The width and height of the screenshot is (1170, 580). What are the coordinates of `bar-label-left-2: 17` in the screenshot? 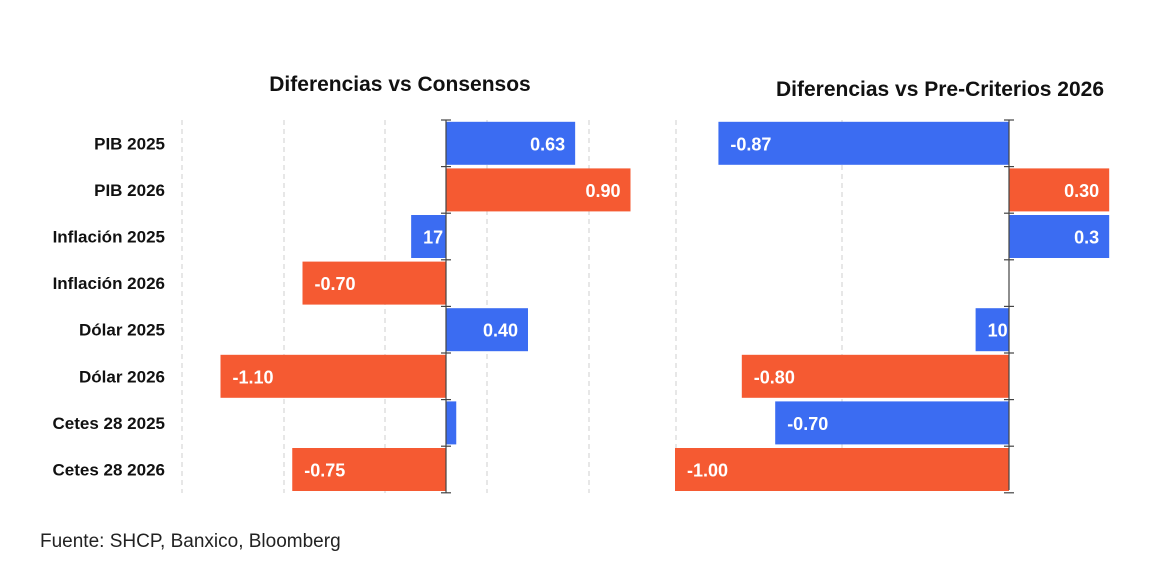 It's located at (433, 238).